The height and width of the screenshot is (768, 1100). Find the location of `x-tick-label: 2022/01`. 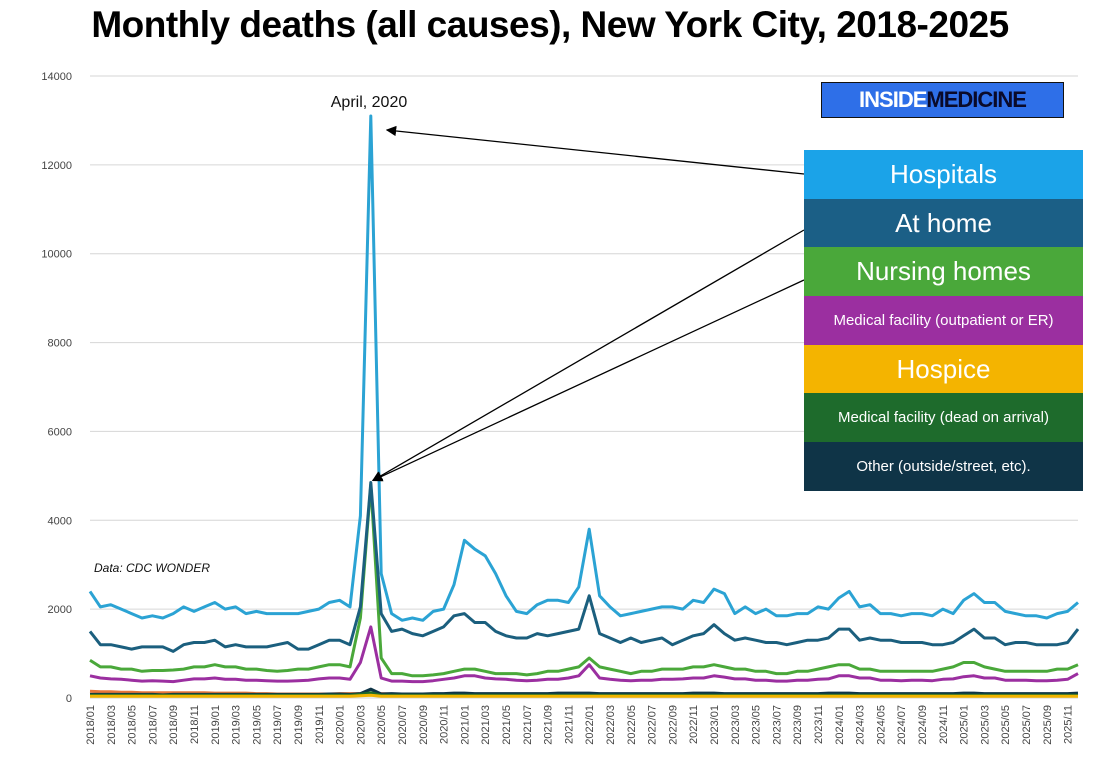

x-tick-label: 2022/01 is located at coordinates (590, 725).